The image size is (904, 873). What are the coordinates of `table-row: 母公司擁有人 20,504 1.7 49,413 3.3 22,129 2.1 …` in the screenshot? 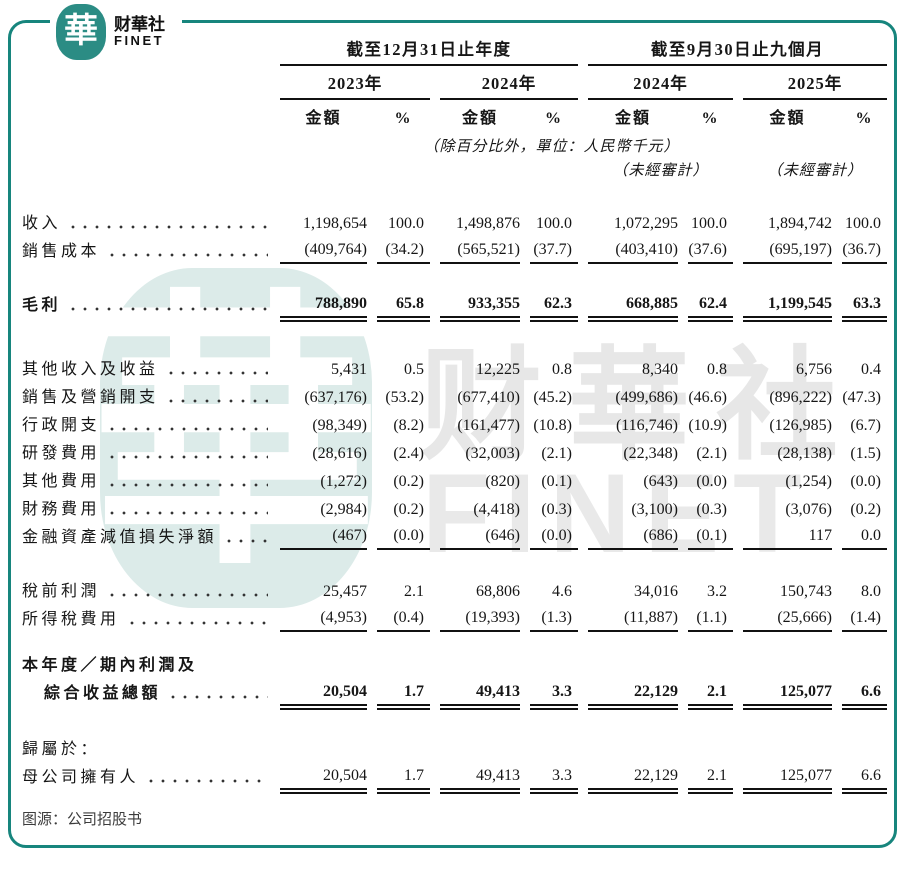 It's located at (454, 778).